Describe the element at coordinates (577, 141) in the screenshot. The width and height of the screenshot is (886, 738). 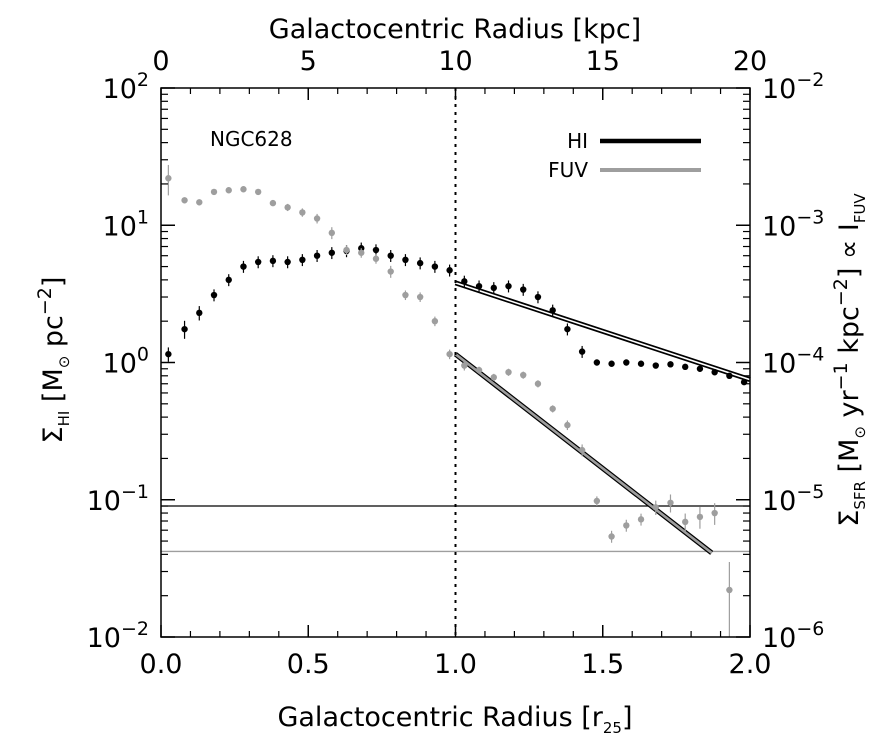
I see `legend-label-hi: HI` at that location.